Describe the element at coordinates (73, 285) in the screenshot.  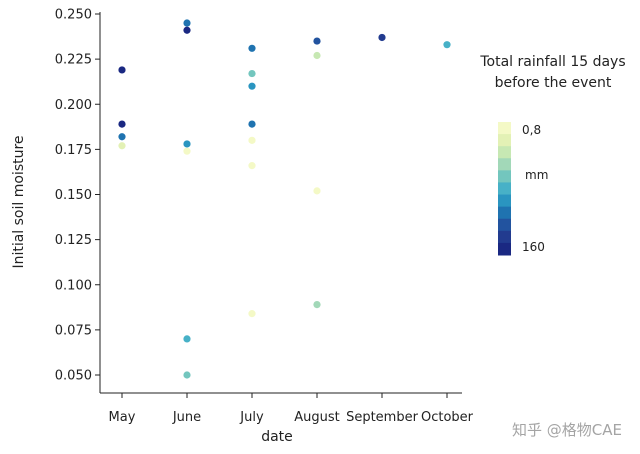
I see `y-tick-label: 0.100` at that location.